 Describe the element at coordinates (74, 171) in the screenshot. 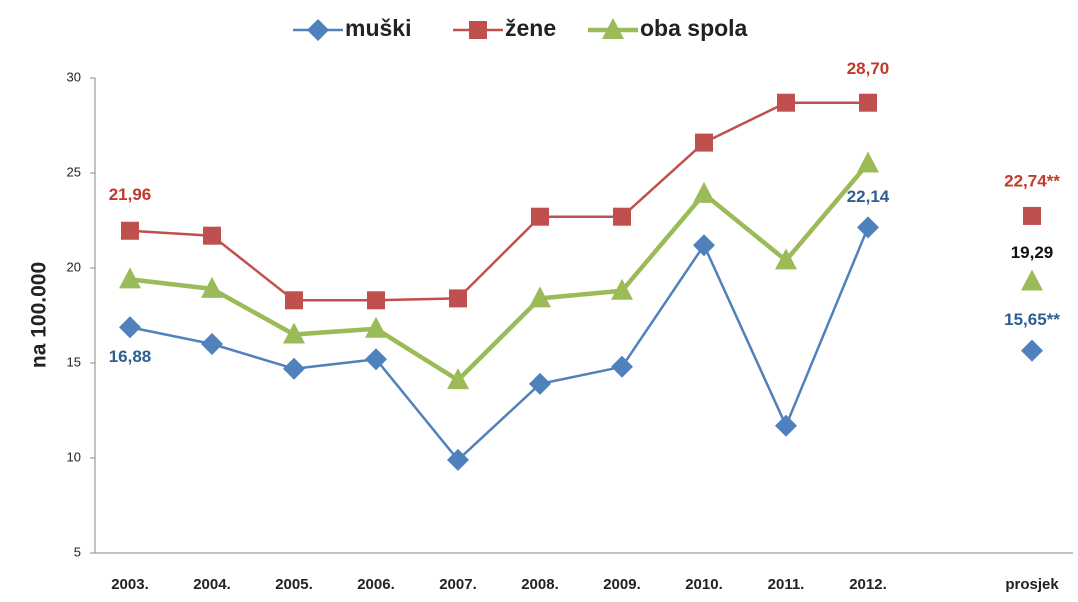

I see `y-tick-label: 25` at that location.